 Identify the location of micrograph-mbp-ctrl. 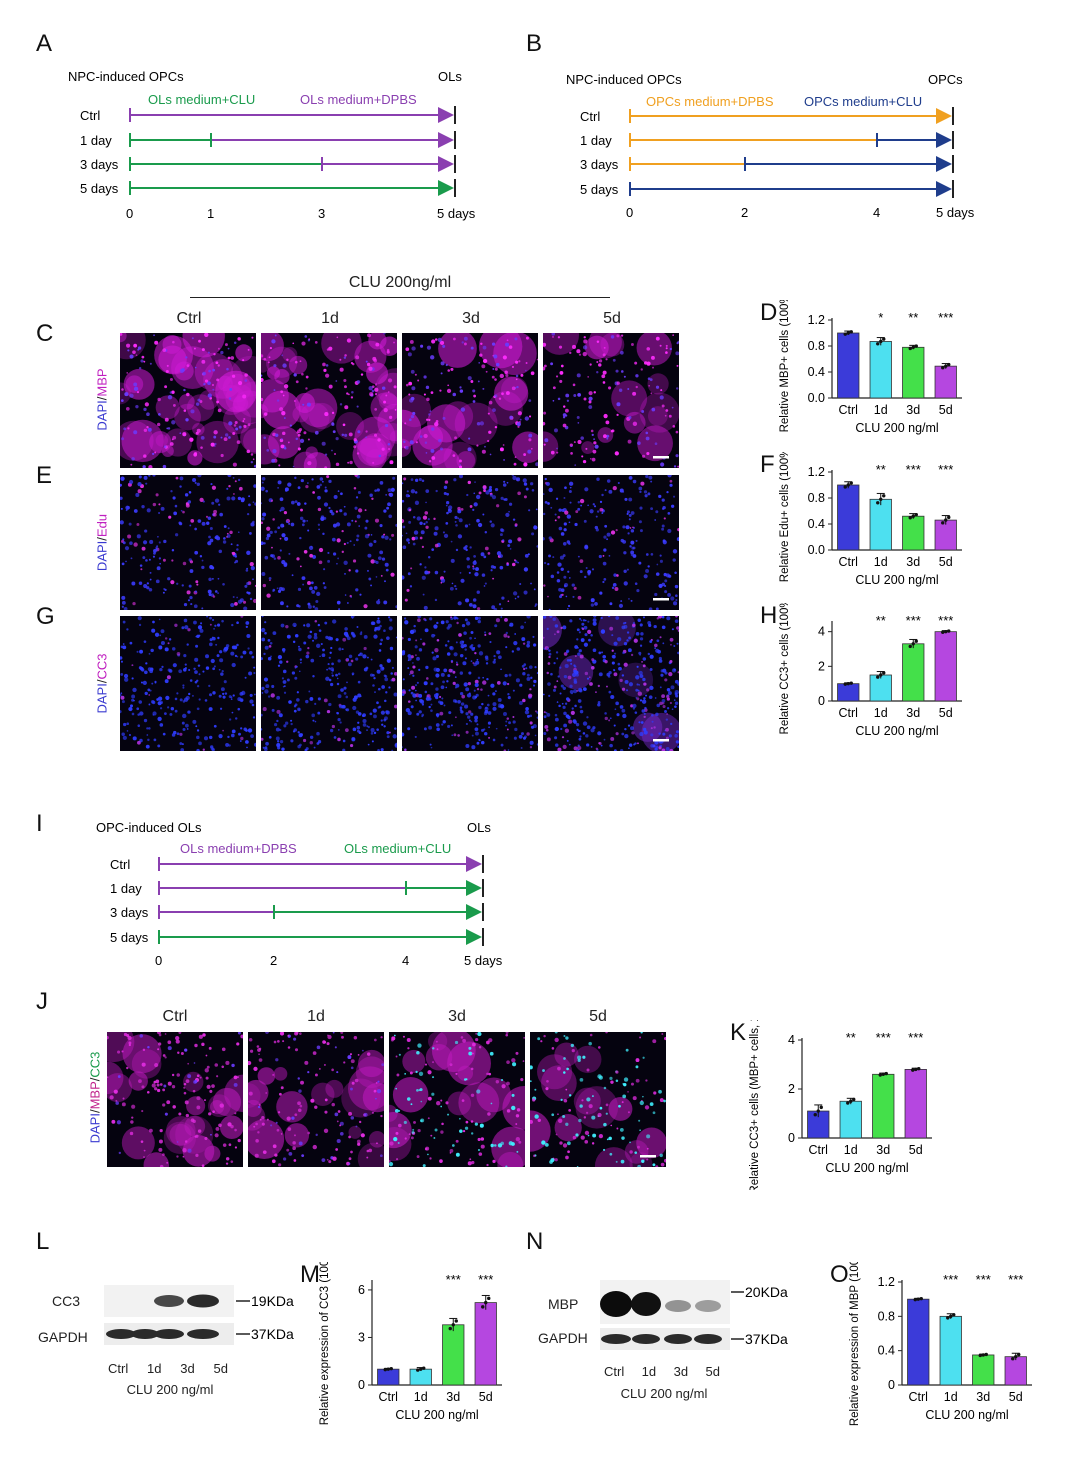
(188, 400).